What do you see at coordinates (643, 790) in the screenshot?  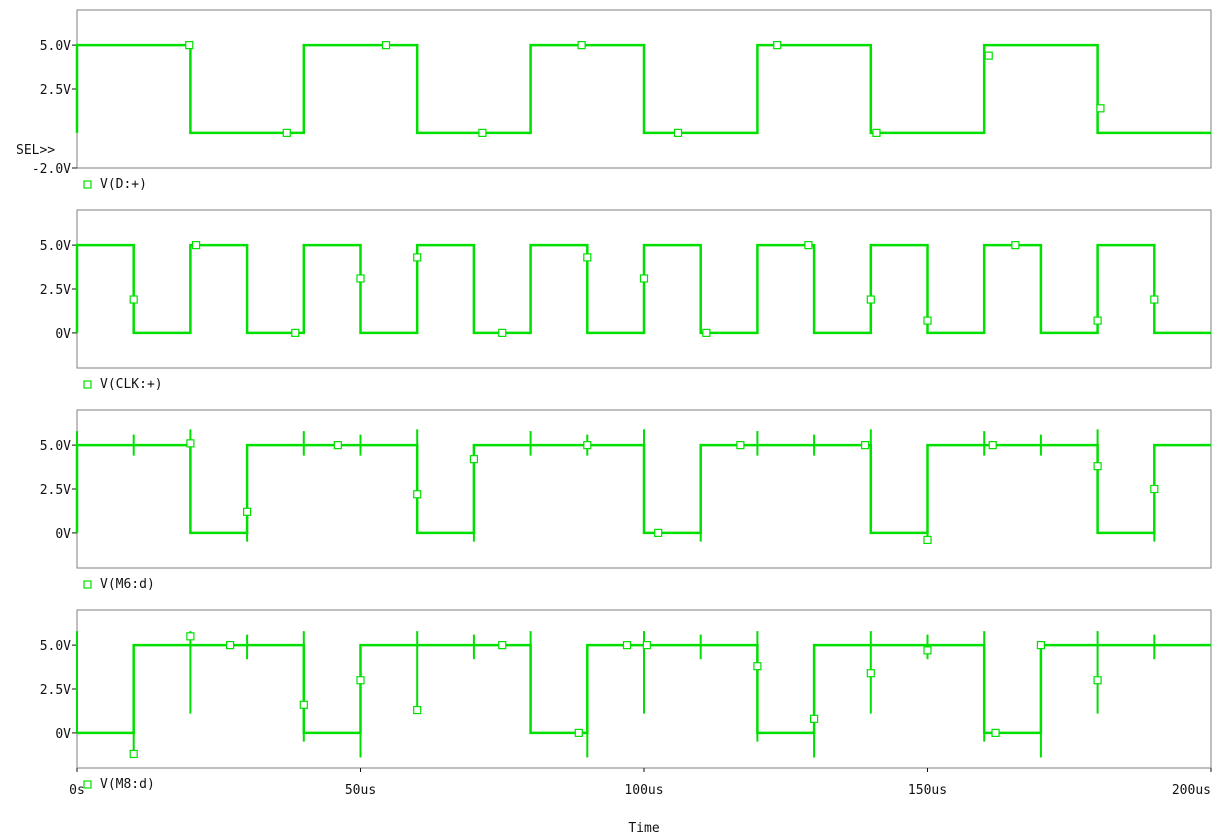 I see `x-tick-label: 100us` at bounding box center [643, 790].